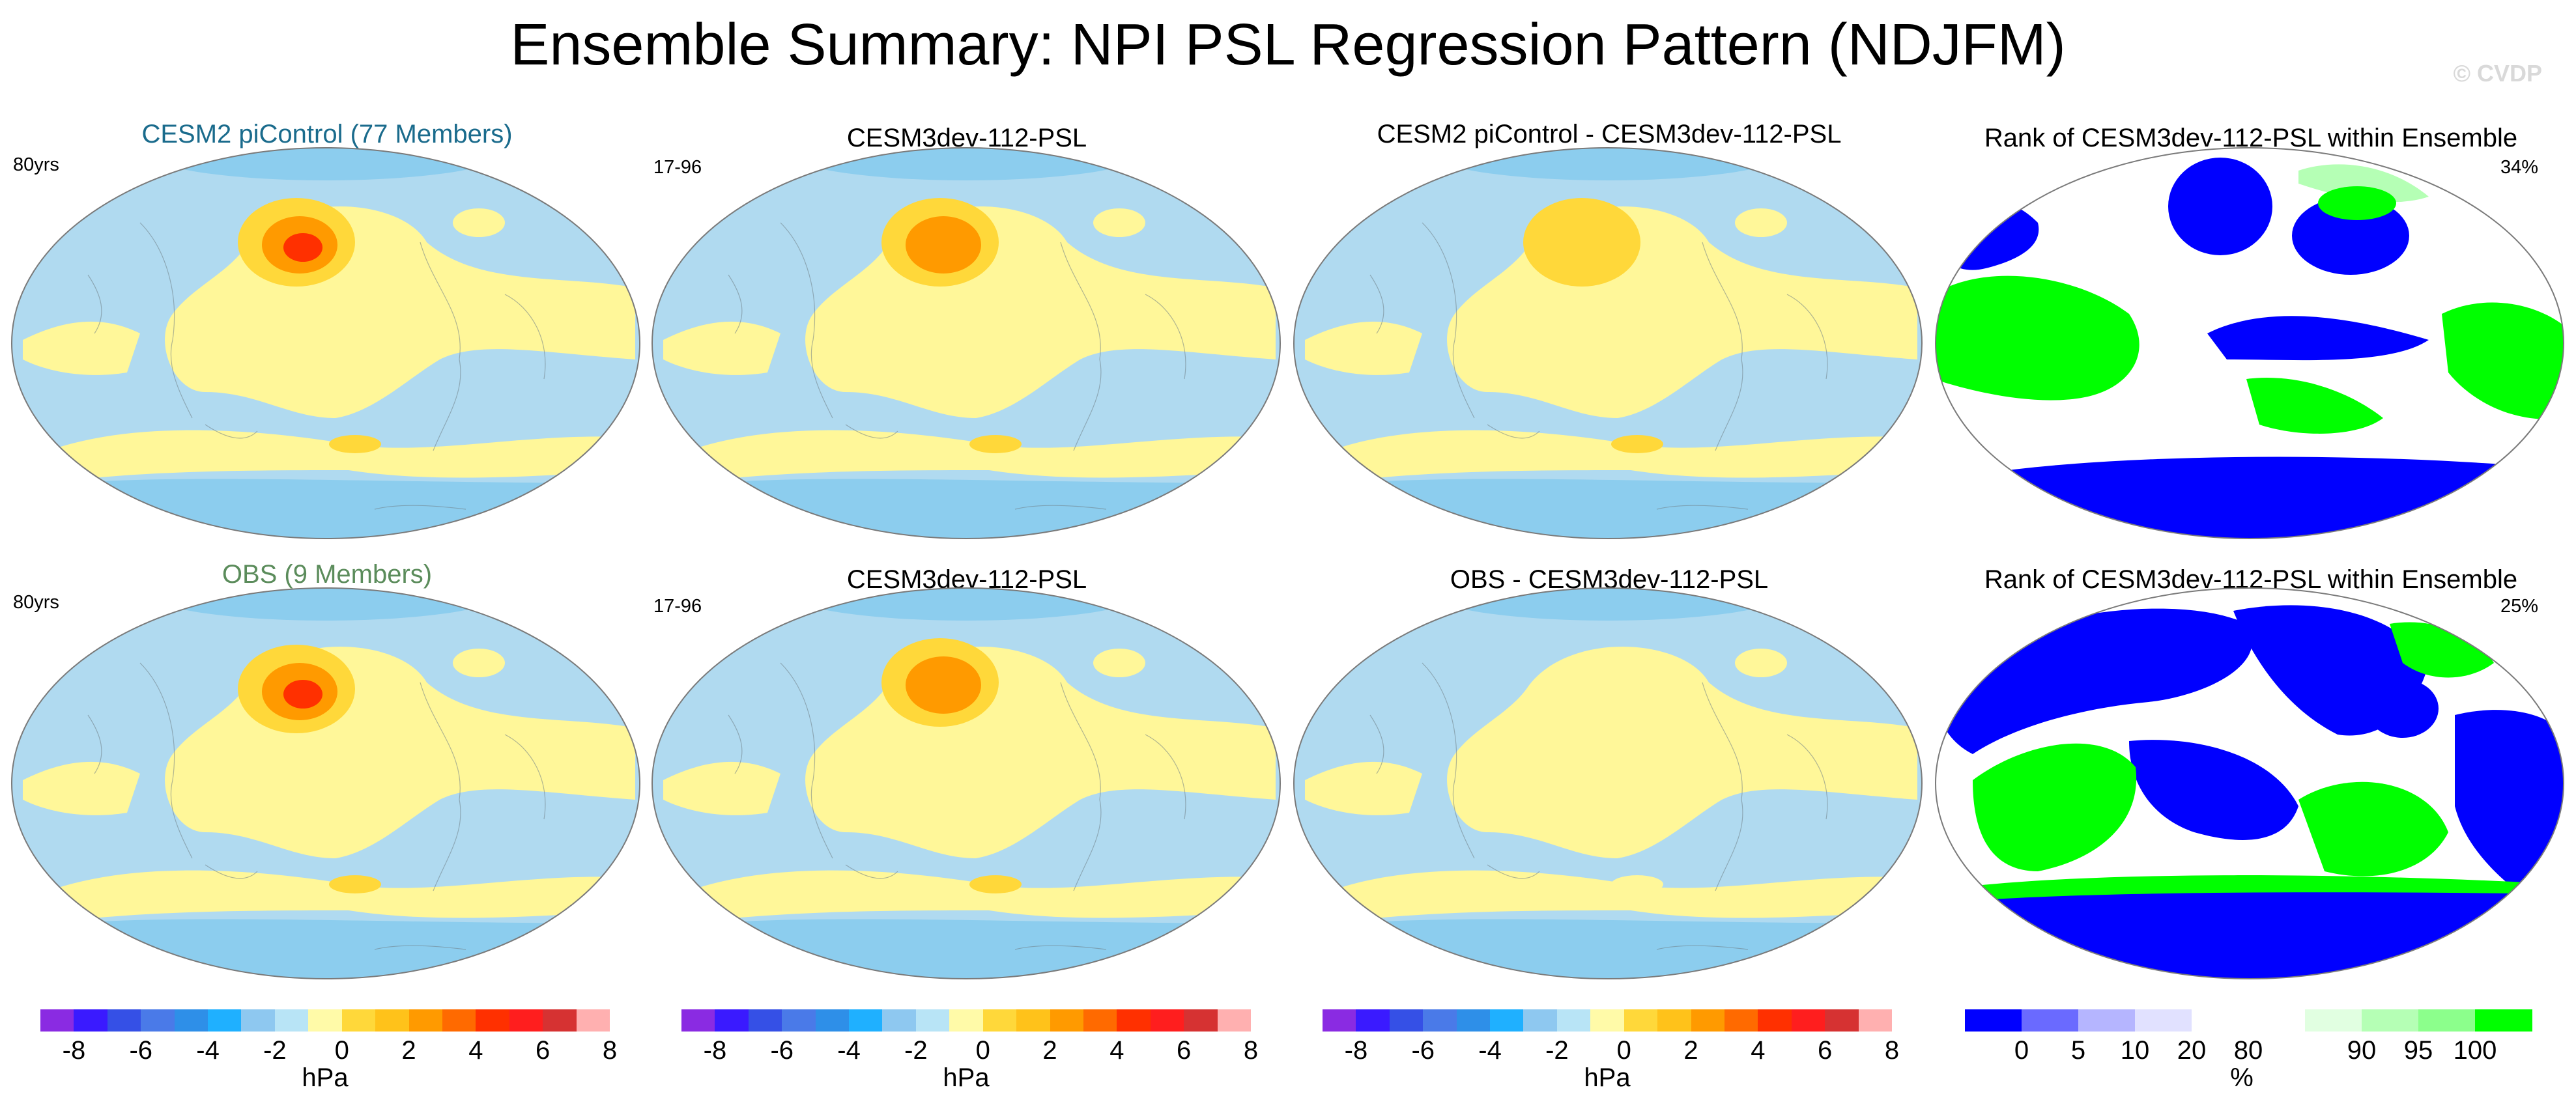 The height and width of the screenshot is (1109, 2576). I want to click on panel-title-diff: CESM2 piControl - CESM3dev-112-PSL, so click(1609, 134).